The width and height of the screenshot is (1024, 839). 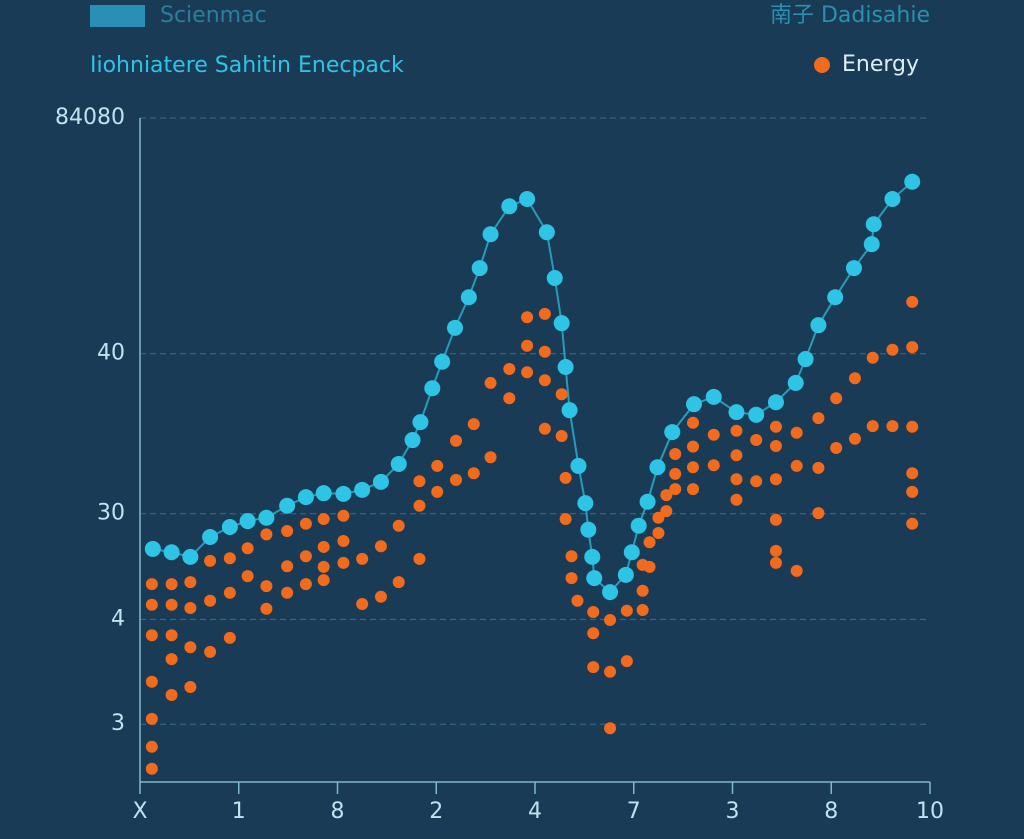 I want to click on chart-title: Scienmac, so click(x=213, y=15).